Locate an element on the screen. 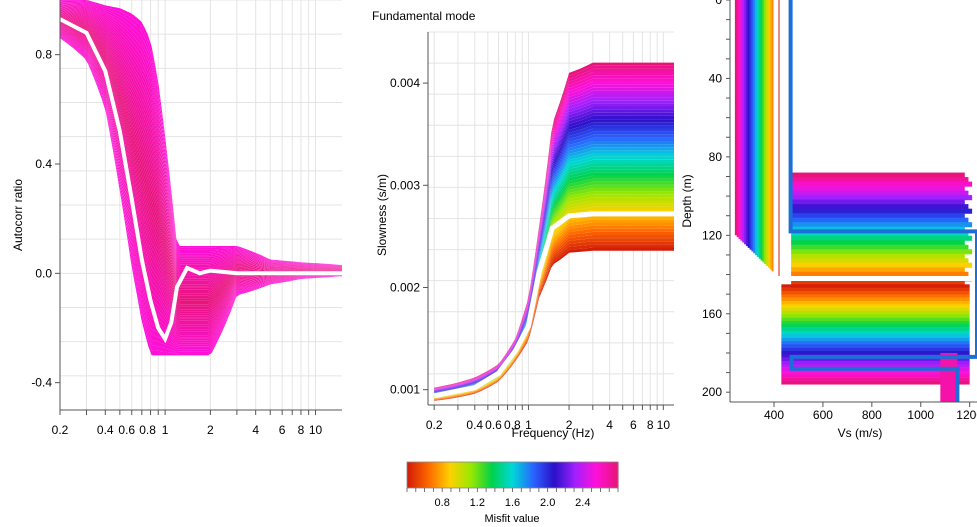 Image resolution: width=977 pixels, height=527 pixels. vs-x-axis-title: Vs (m/s) is located at coordinates (860, 433).